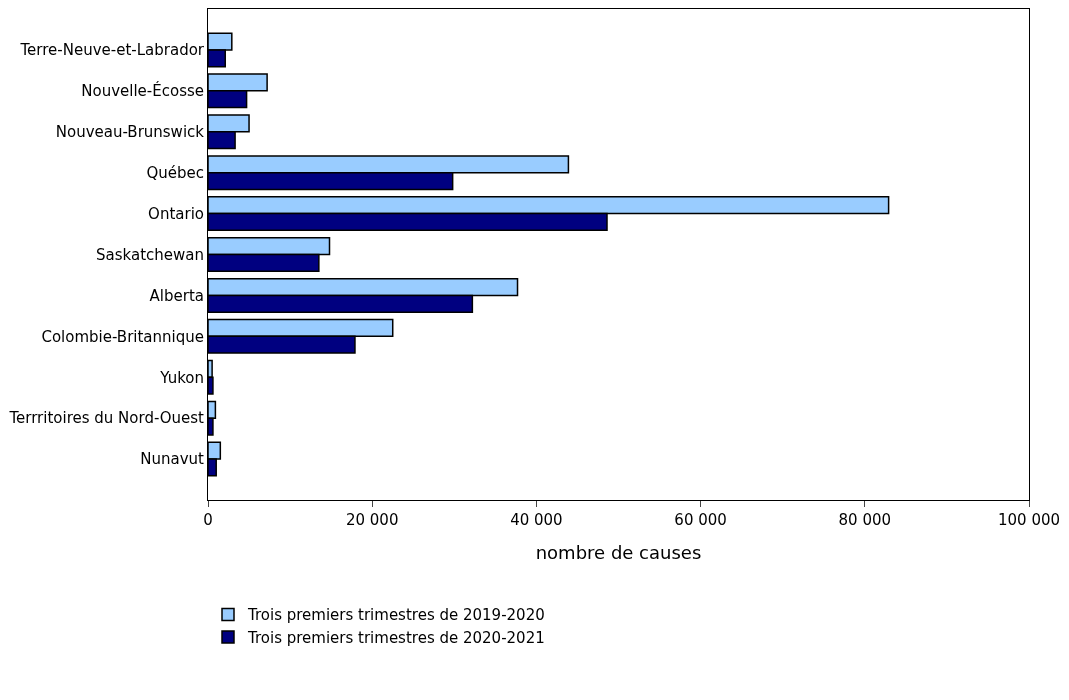 The image size is (1069, 700). What do you see at coordinates (122, 336) in the screenshot?
I see `y-tick-label: Colombie-Britannique` at bounding box center [122, 336].